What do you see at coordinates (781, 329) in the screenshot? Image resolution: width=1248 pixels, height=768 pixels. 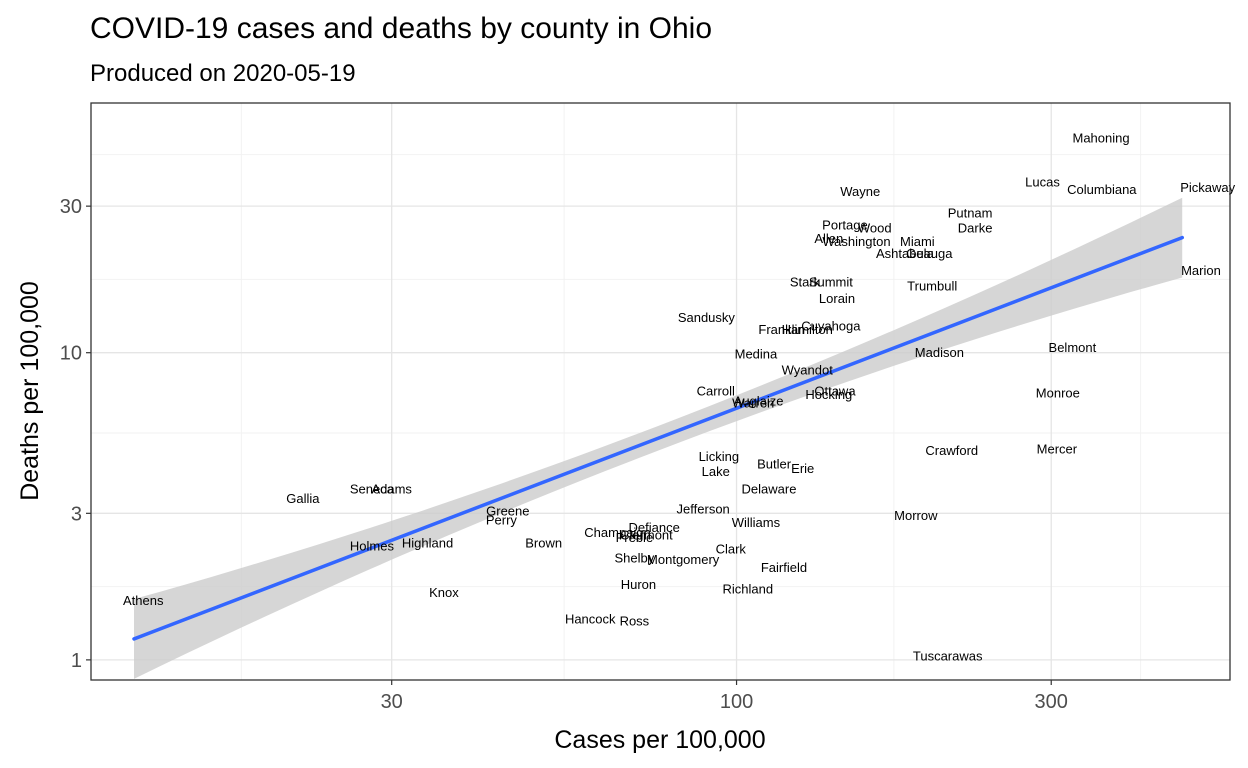 I see `county-label: Franklin` at bounding box center [781, 329].